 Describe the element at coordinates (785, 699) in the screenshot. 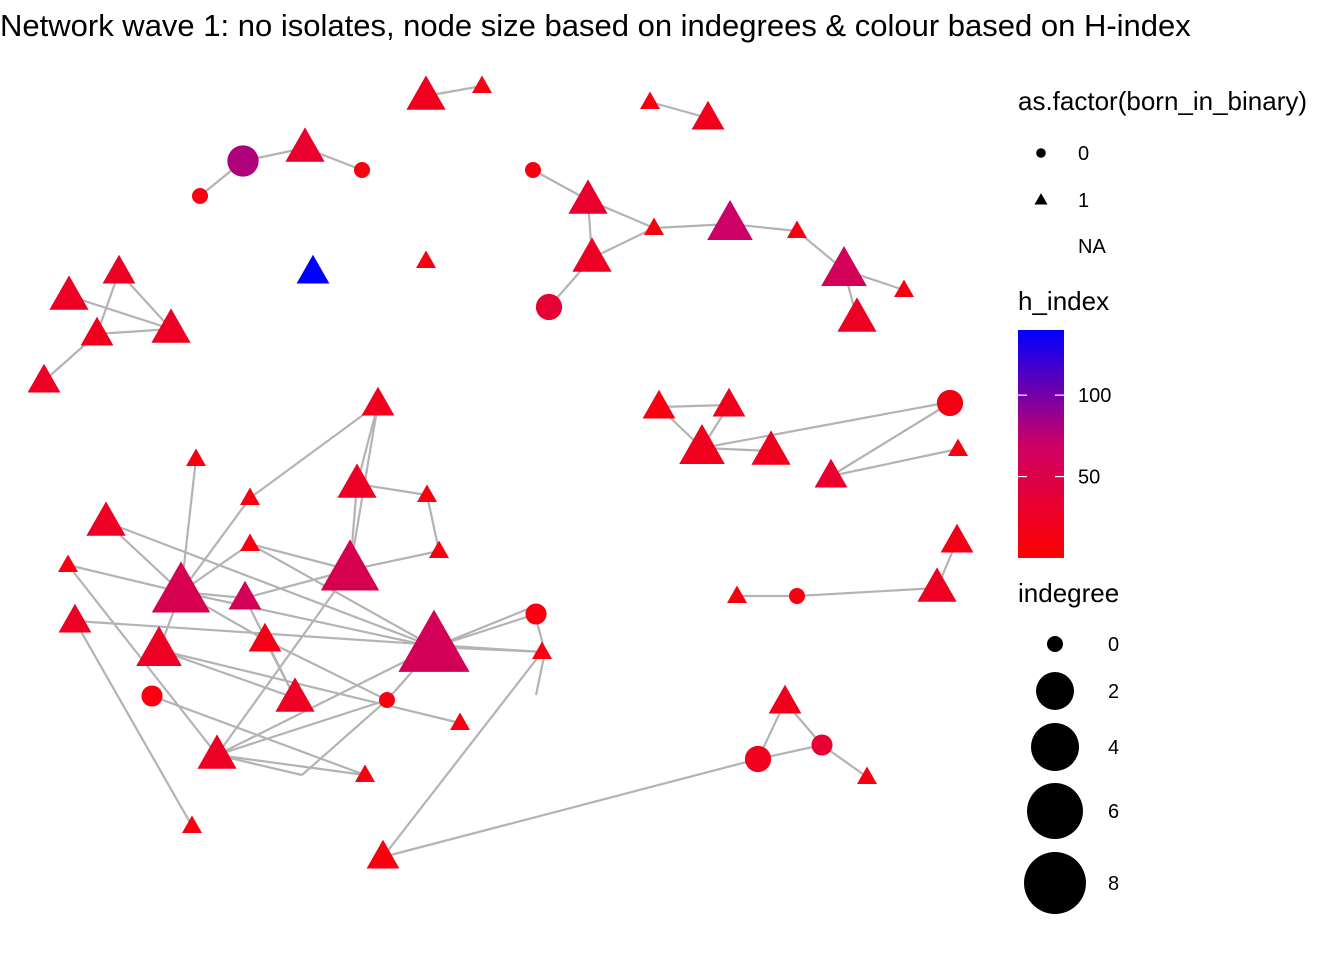

I see `node-n63` at that location.